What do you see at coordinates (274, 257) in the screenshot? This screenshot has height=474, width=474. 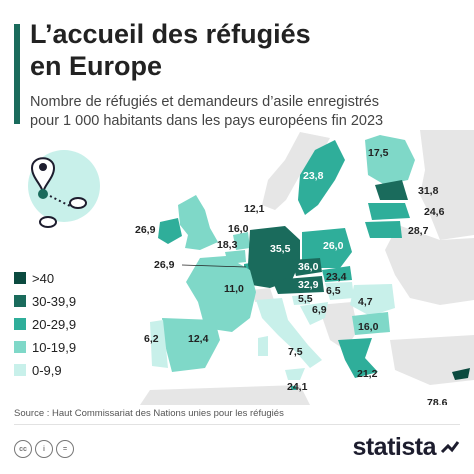 I see `country-germany` at bounding box center [274, 257].